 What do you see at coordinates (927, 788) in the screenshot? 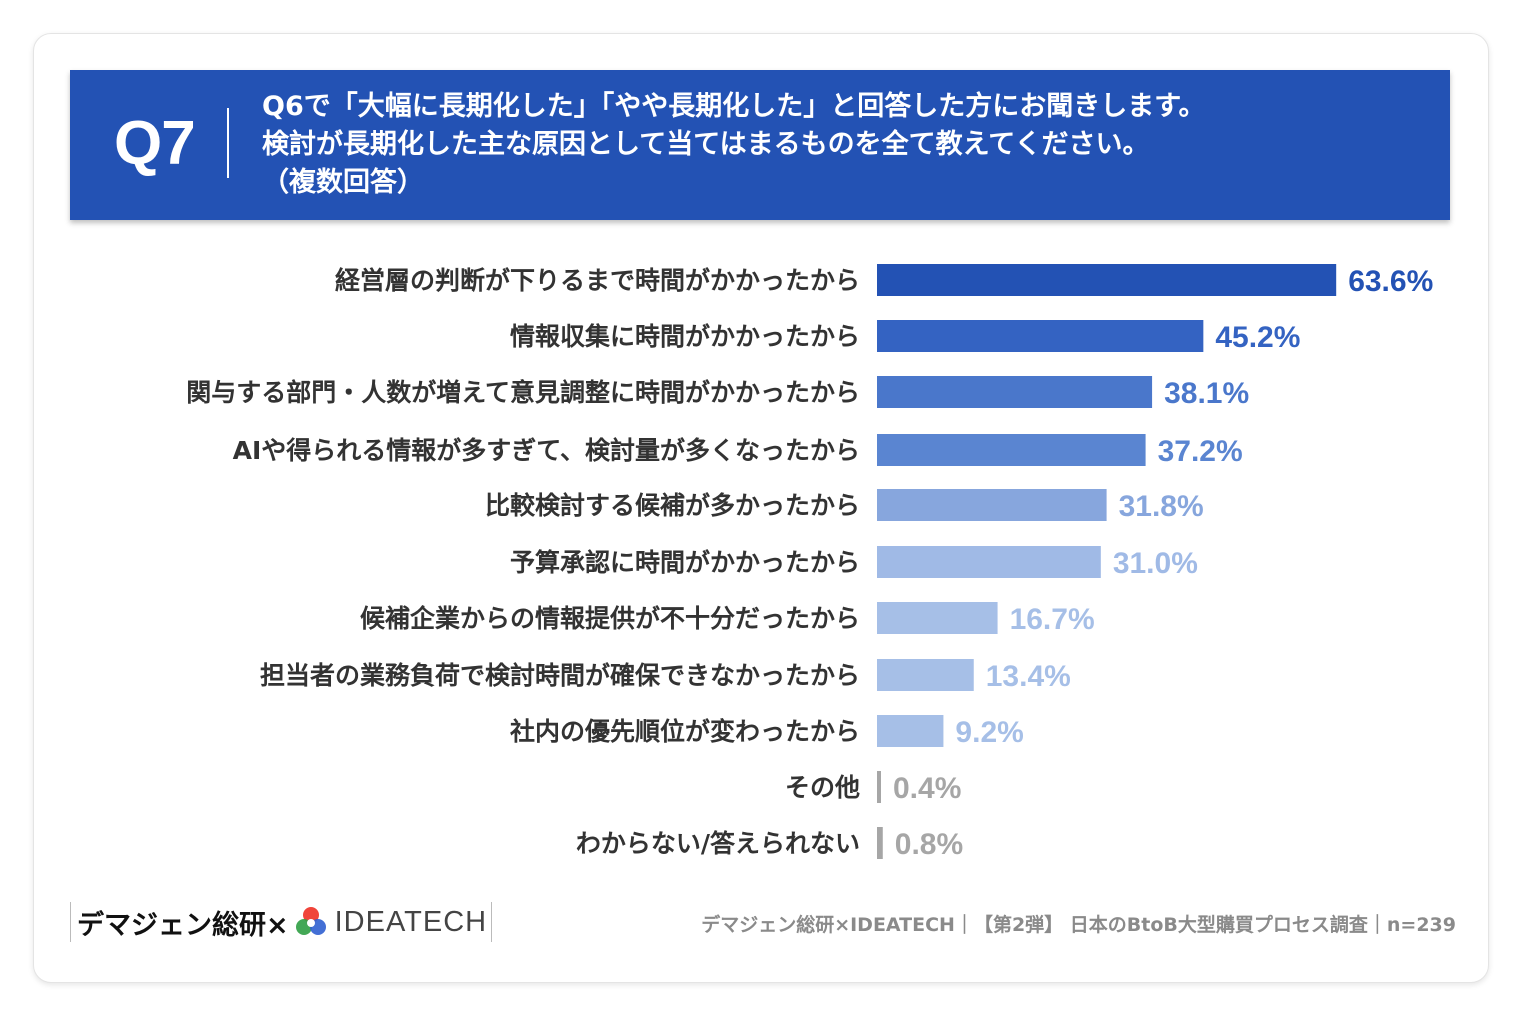
I see `value-label: 0.4%` at bounding box center [927, 788].